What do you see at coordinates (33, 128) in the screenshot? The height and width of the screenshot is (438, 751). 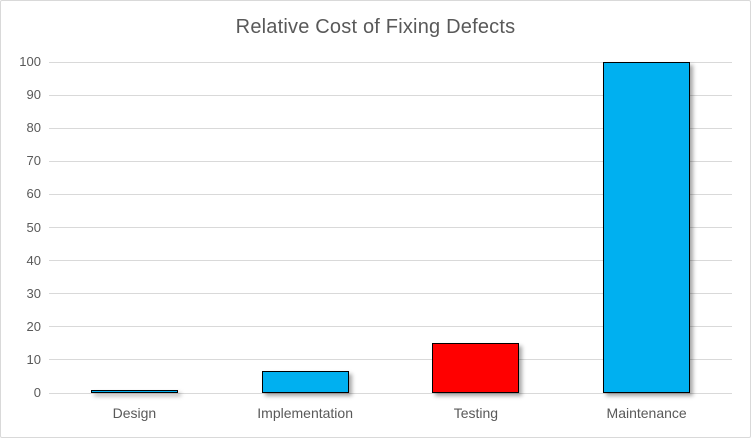 I see `y-axis-tick-label: 80` at bounding box center [33, 128].